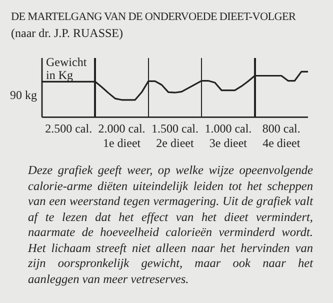 The width and height of the screenshot is (333, 303). What do you see at coordinates (281, 136) in the screenshot?
I see `x-tick-label: 800 cal. 4e dieet` at bounding box center [281, 136].